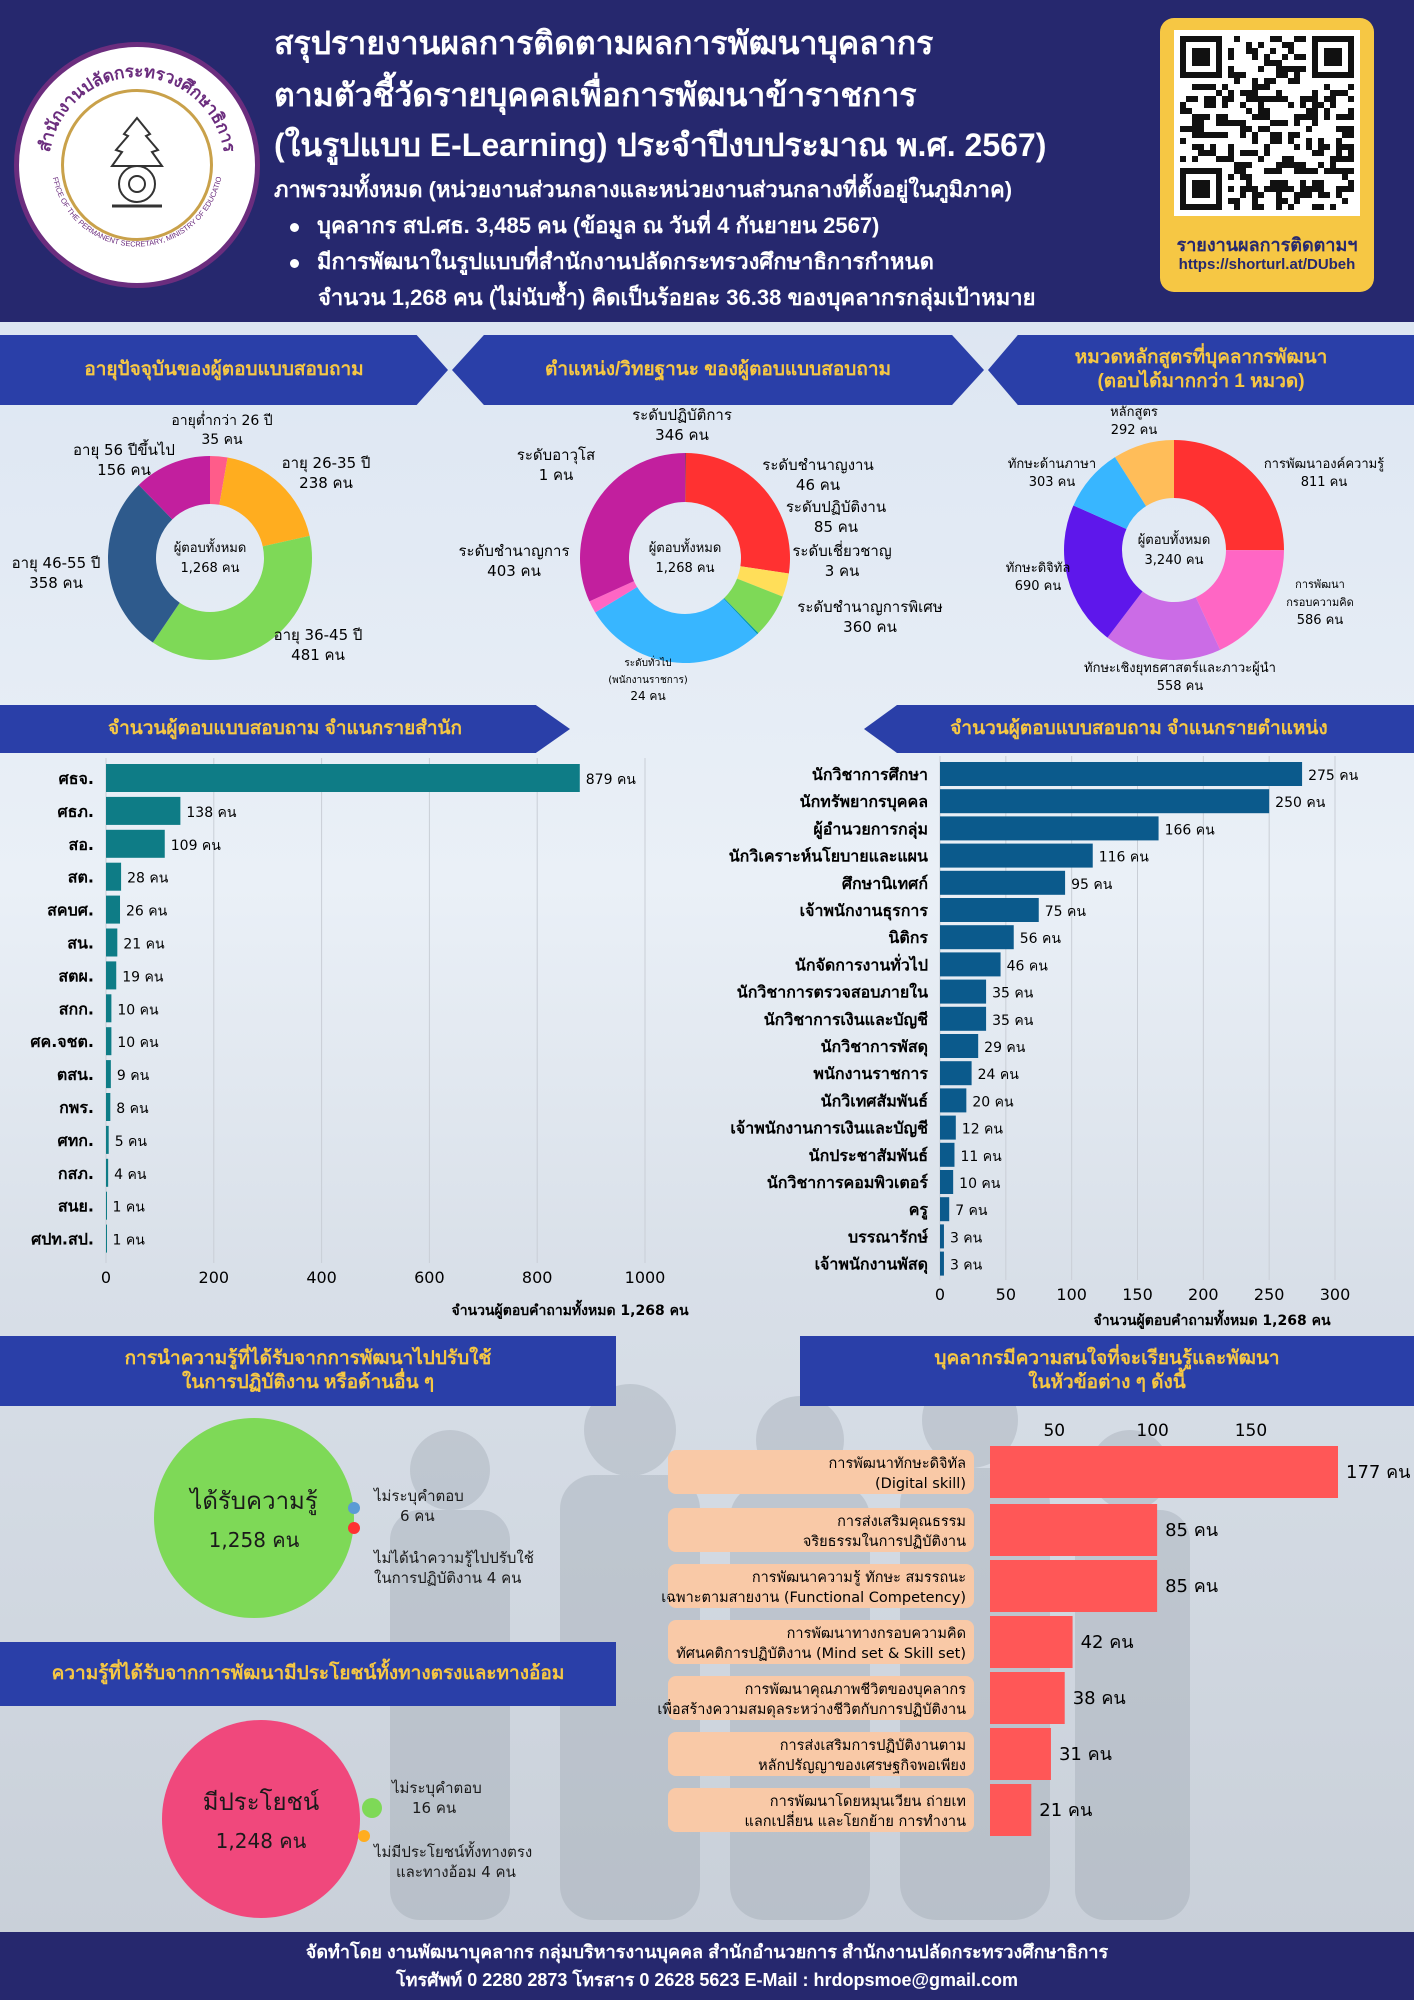  Describe the element at coordinates (1324, 464) in the screenshot. I see `course-slice-label: การพัฒนาองค์ความรู้` at that location.